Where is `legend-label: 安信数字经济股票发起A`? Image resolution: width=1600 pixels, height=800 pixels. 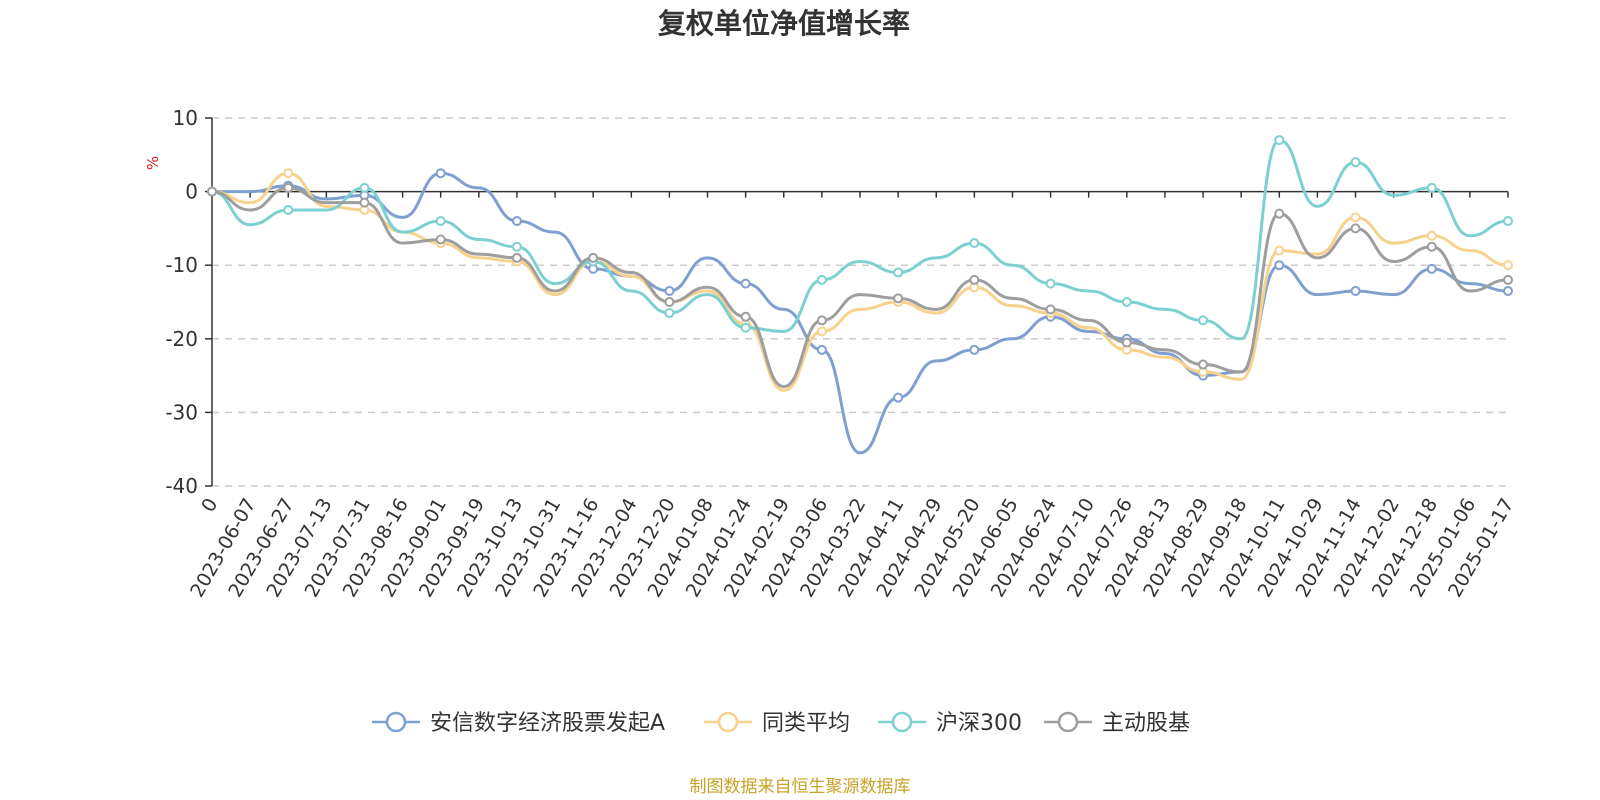
legend-label: 安信数字经济股票发起A is located at coordinates (547, 723).